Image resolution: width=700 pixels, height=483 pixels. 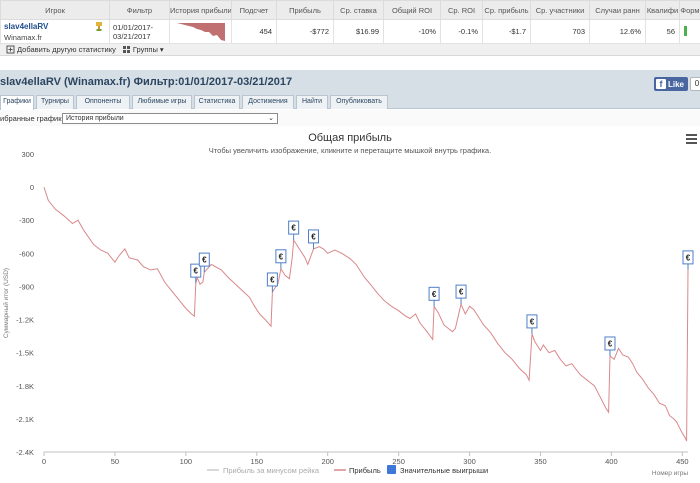 I want to click on legend-big-wins-label: Значительные выигрыши, so click(x=444, y=470).